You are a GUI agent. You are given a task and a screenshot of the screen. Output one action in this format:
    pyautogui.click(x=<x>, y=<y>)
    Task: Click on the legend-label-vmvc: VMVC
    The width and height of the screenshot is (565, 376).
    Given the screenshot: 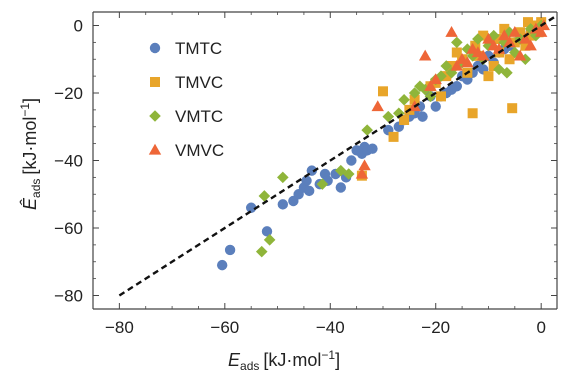 What is the action you would take?
    pyautogui.click(x=199, y=150)
    